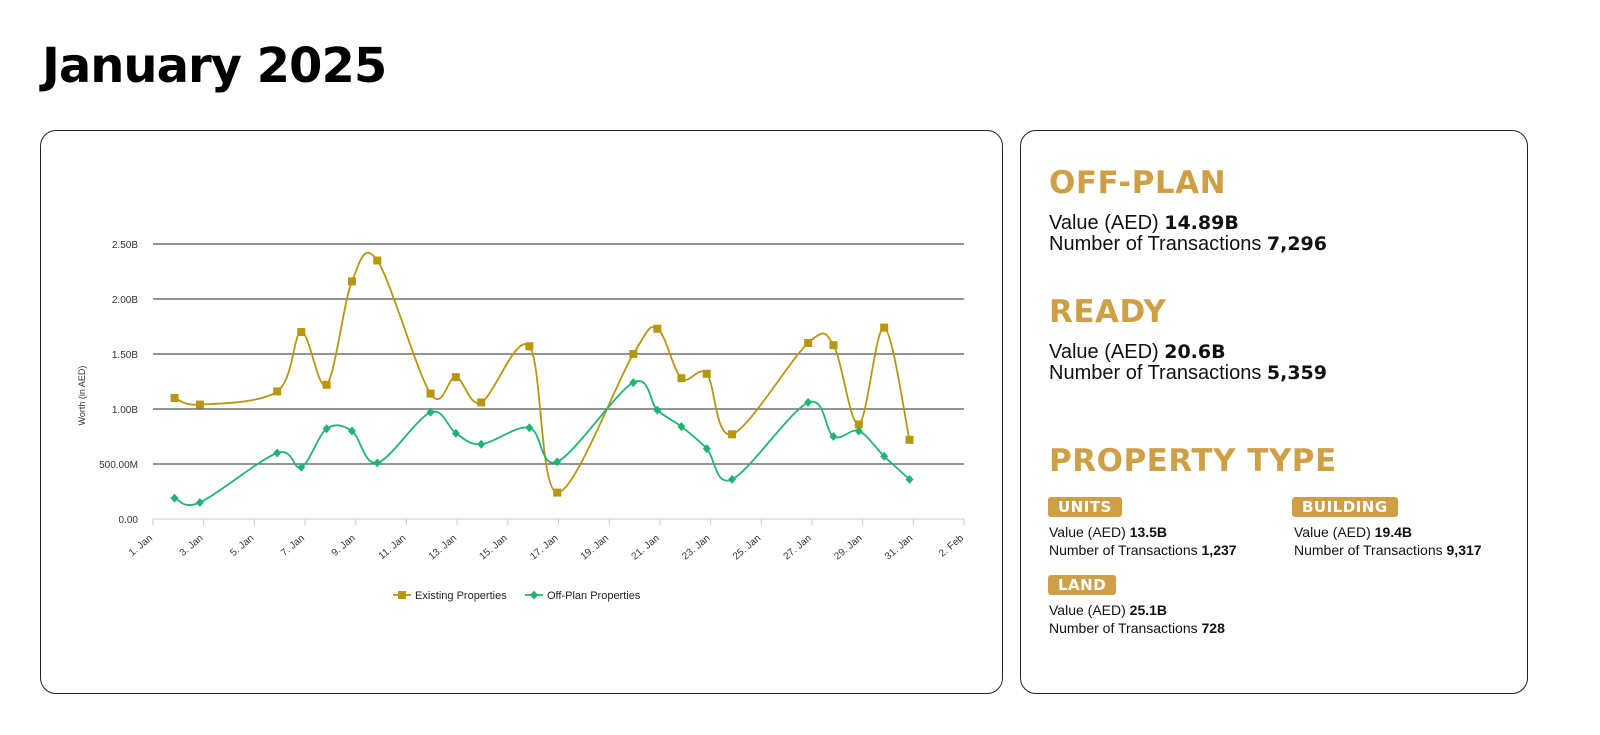  Describe the element at coordinates (1193, 461) in the screenshot. I see `property-type-heading: PROPERTY TYPE` at that location.